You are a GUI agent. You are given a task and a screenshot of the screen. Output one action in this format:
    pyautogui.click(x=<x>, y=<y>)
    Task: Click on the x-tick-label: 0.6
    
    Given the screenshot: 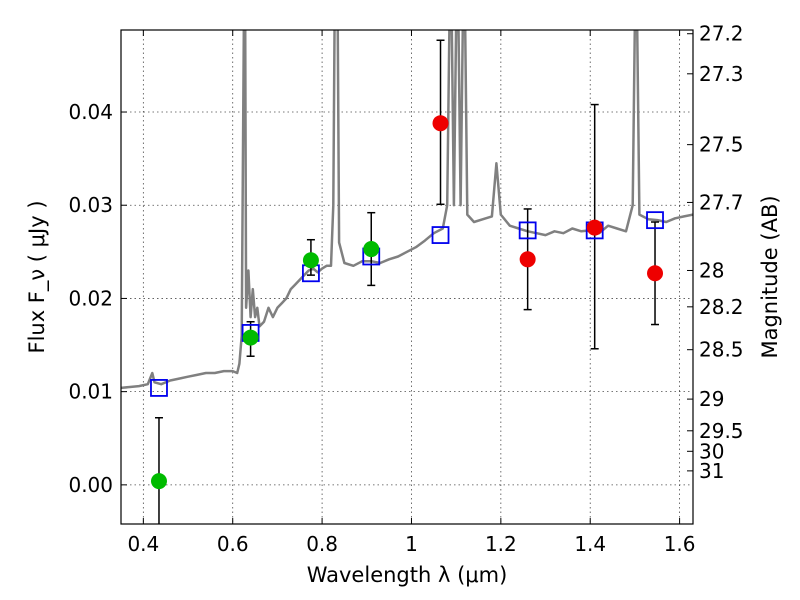 What is the action you would take?
    pyautogui.click(x=233, y=544)
    